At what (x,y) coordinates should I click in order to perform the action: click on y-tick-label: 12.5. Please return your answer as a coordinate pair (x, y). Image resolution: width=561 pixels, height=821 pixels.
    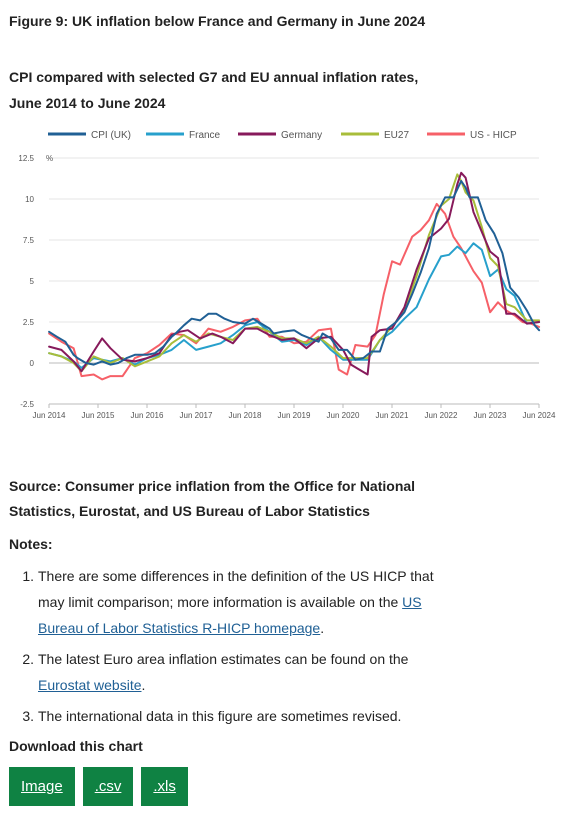
    Looking at the image, I should click on (26, 158).